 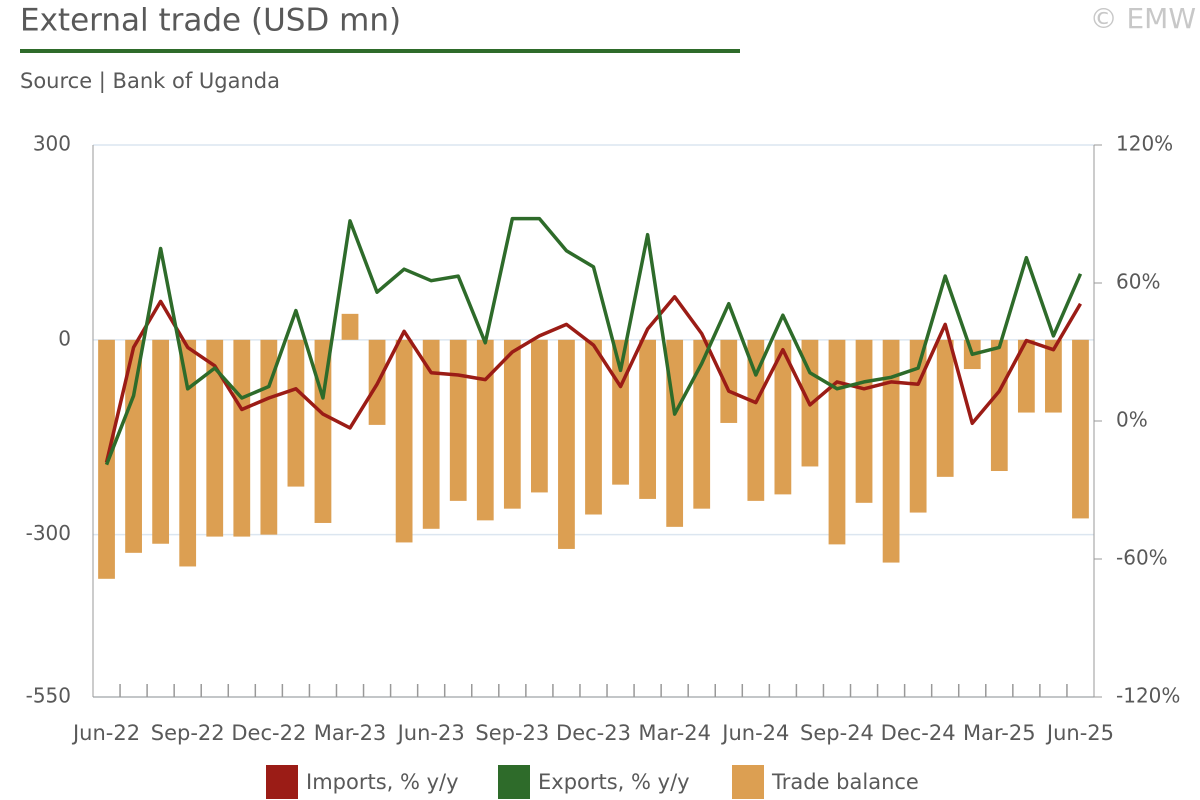 What do you see at coordinates (845, 782) in the screenshot?
I see `legend-label: Trade balance` at bounding box center [845, 782].